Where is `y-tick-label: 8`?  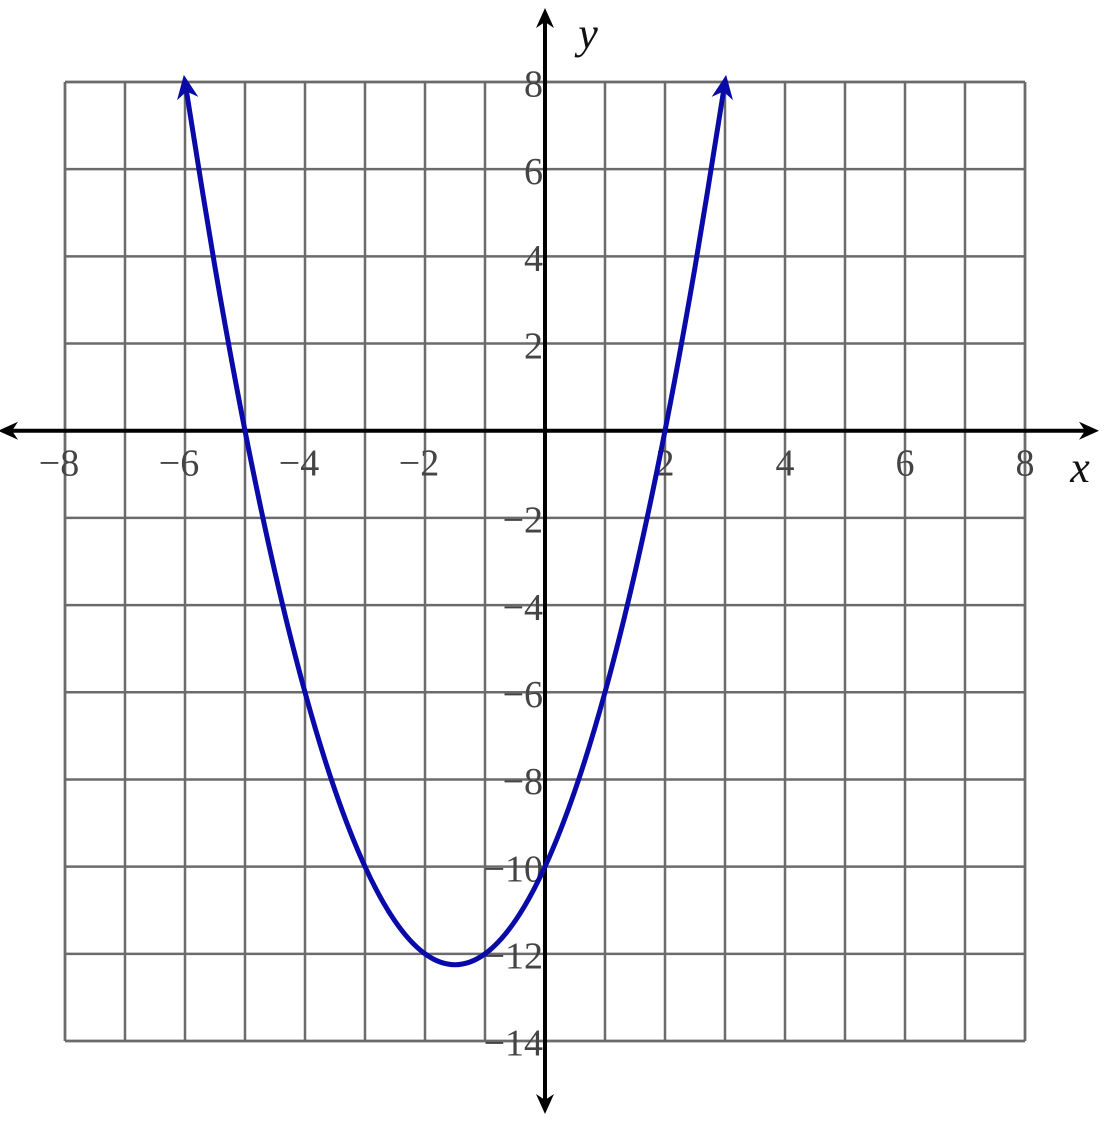
y-tick-label: 8 is located at coordinates (533, 85).